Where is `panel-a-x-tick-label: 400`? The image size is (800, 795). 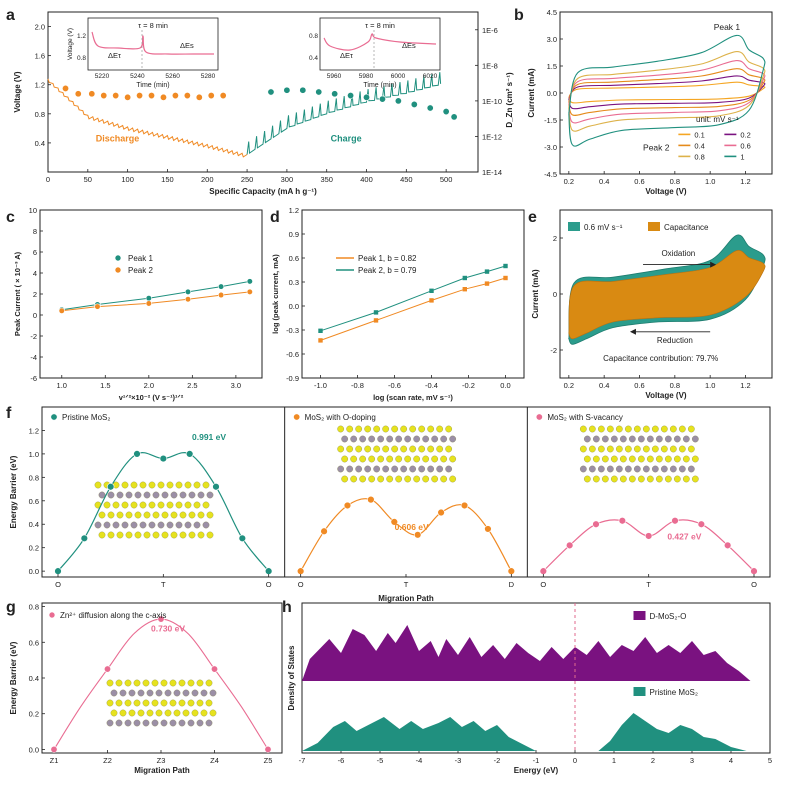
panel-a-x-tick-label: 400 is located at coordinates (366, 179).